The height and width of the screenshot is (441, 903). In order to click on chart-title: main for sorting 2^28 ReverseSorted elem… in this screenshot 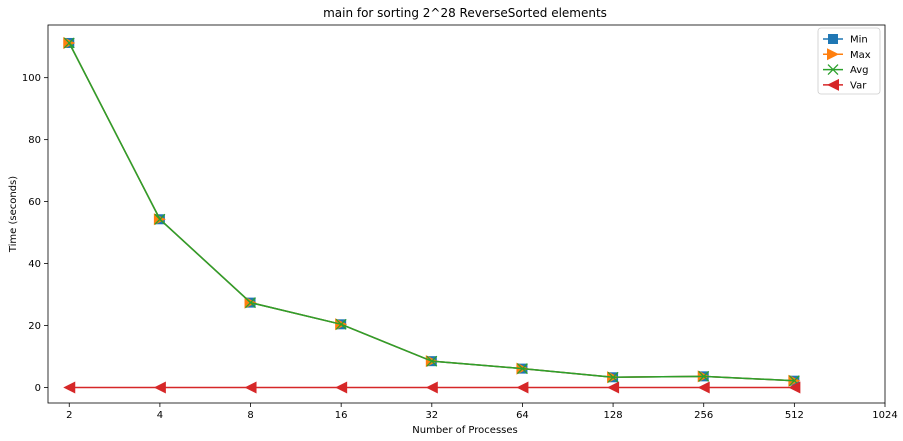, I will do `click(465, 13)`.